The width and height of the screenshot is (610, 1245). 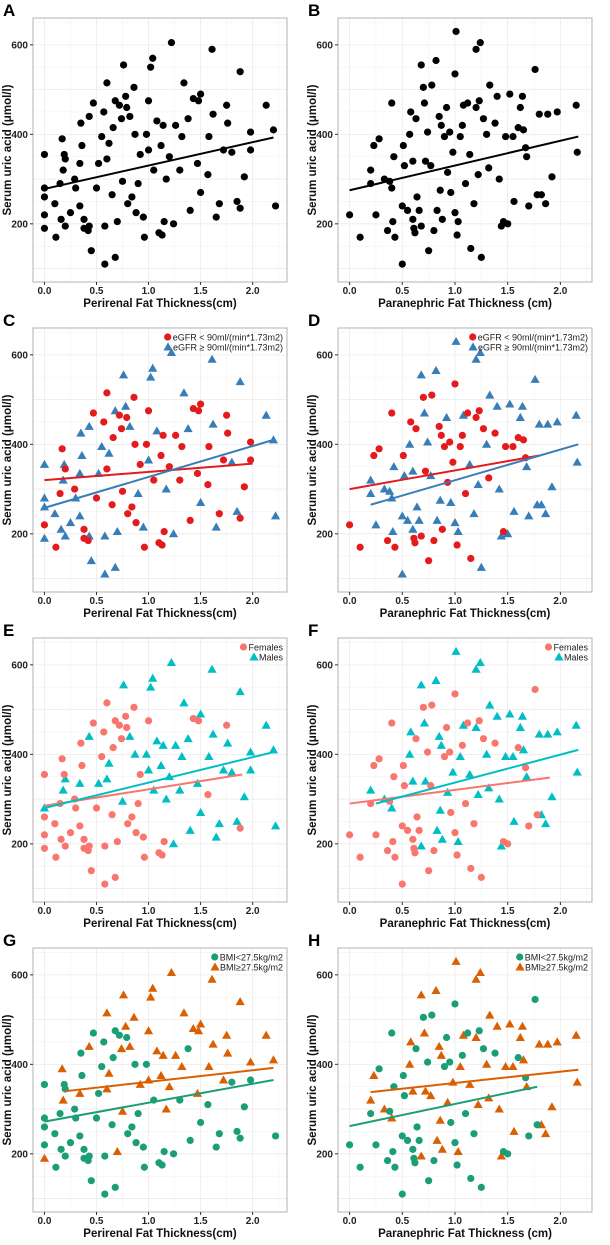 I want to click on legend-label: BMI<27.5kg/m2, so click(x=251, y=958).